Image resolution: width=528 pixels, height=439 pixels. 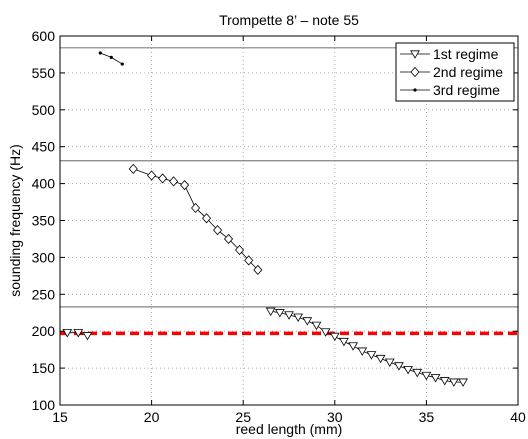 What do you see at coordinates (468, 72) in the screenshot?
I see `legend-label-2nd-regime: 2nd regime` at bounding box center [468, 72].